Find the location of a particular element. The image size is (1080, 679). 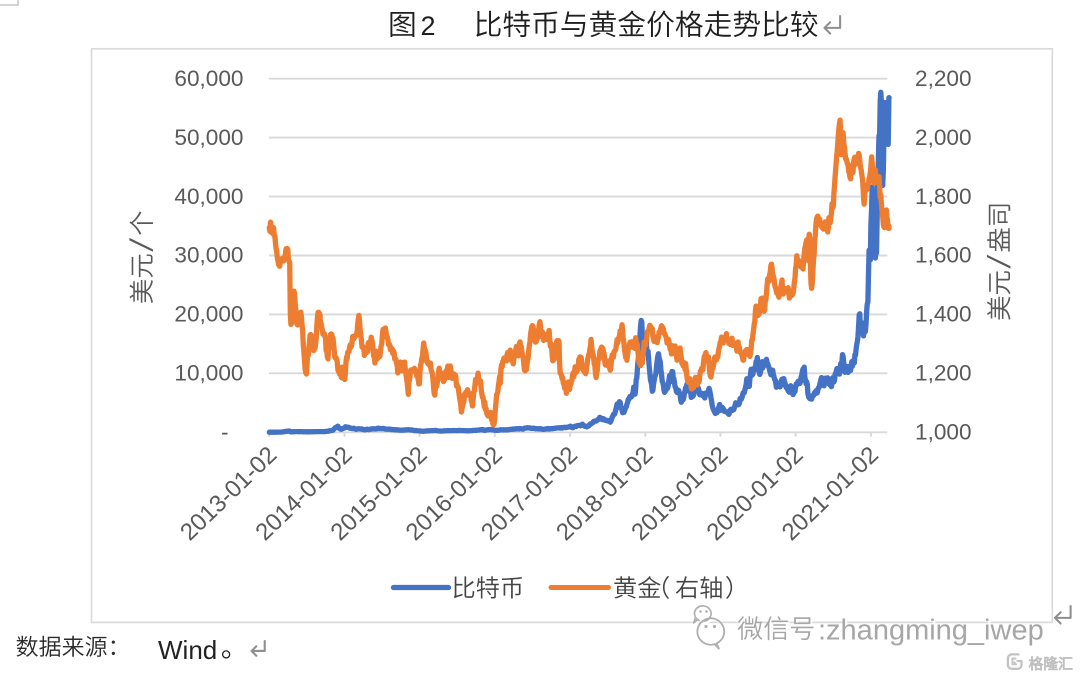

svg-text: 50,000 is located at coordinates (208, 137).